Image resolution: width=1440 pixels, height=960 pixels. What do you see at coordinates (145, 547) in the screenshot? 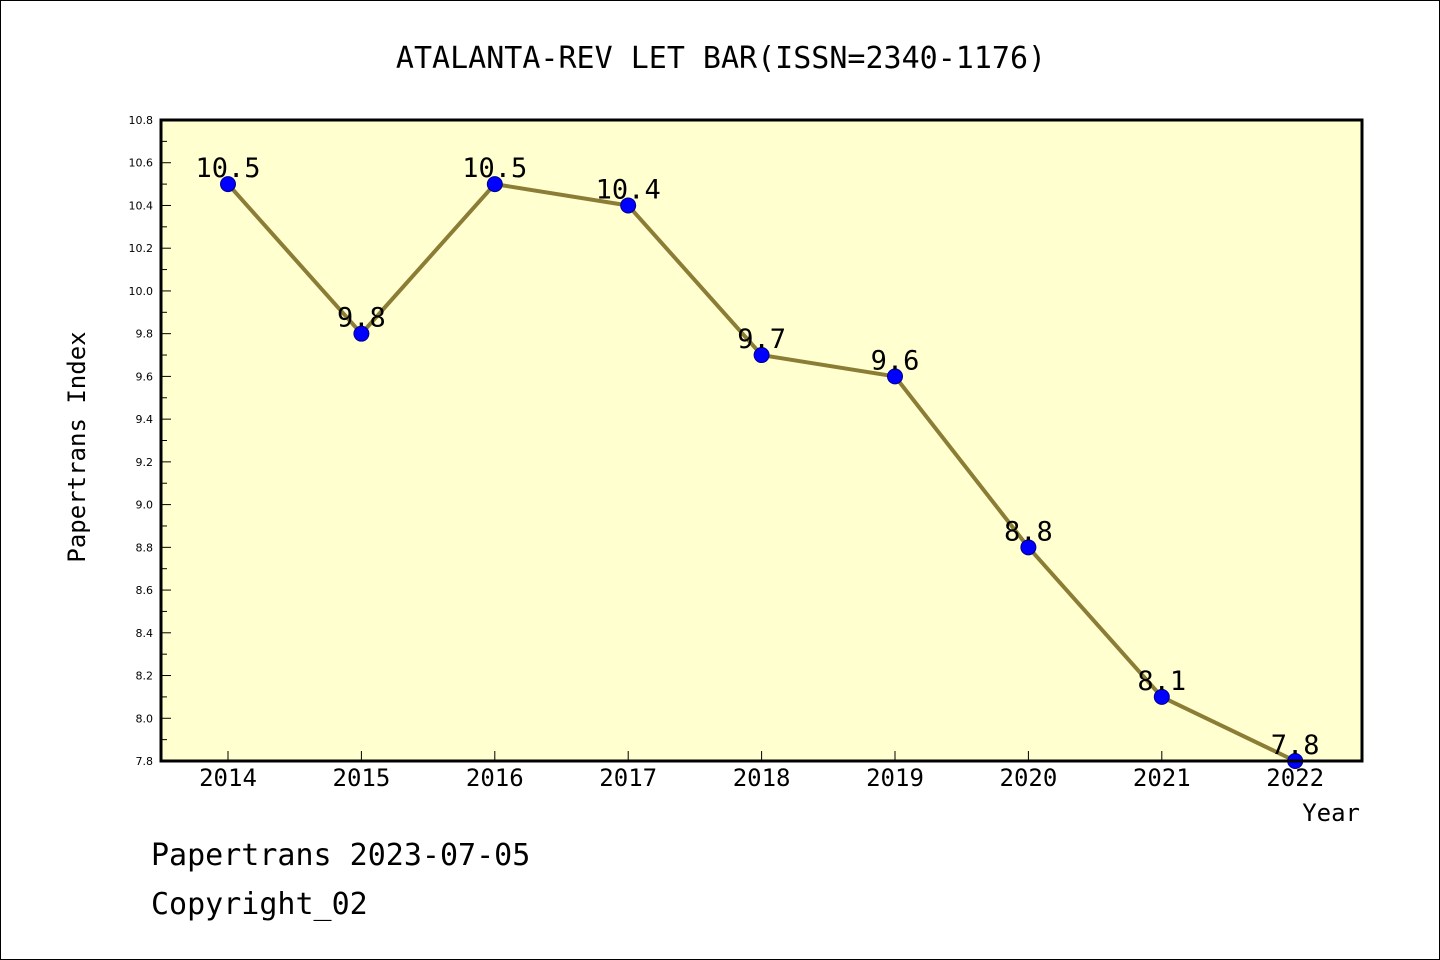
I see `y-tick-label: 8.8` at bounding box center [145, 547].